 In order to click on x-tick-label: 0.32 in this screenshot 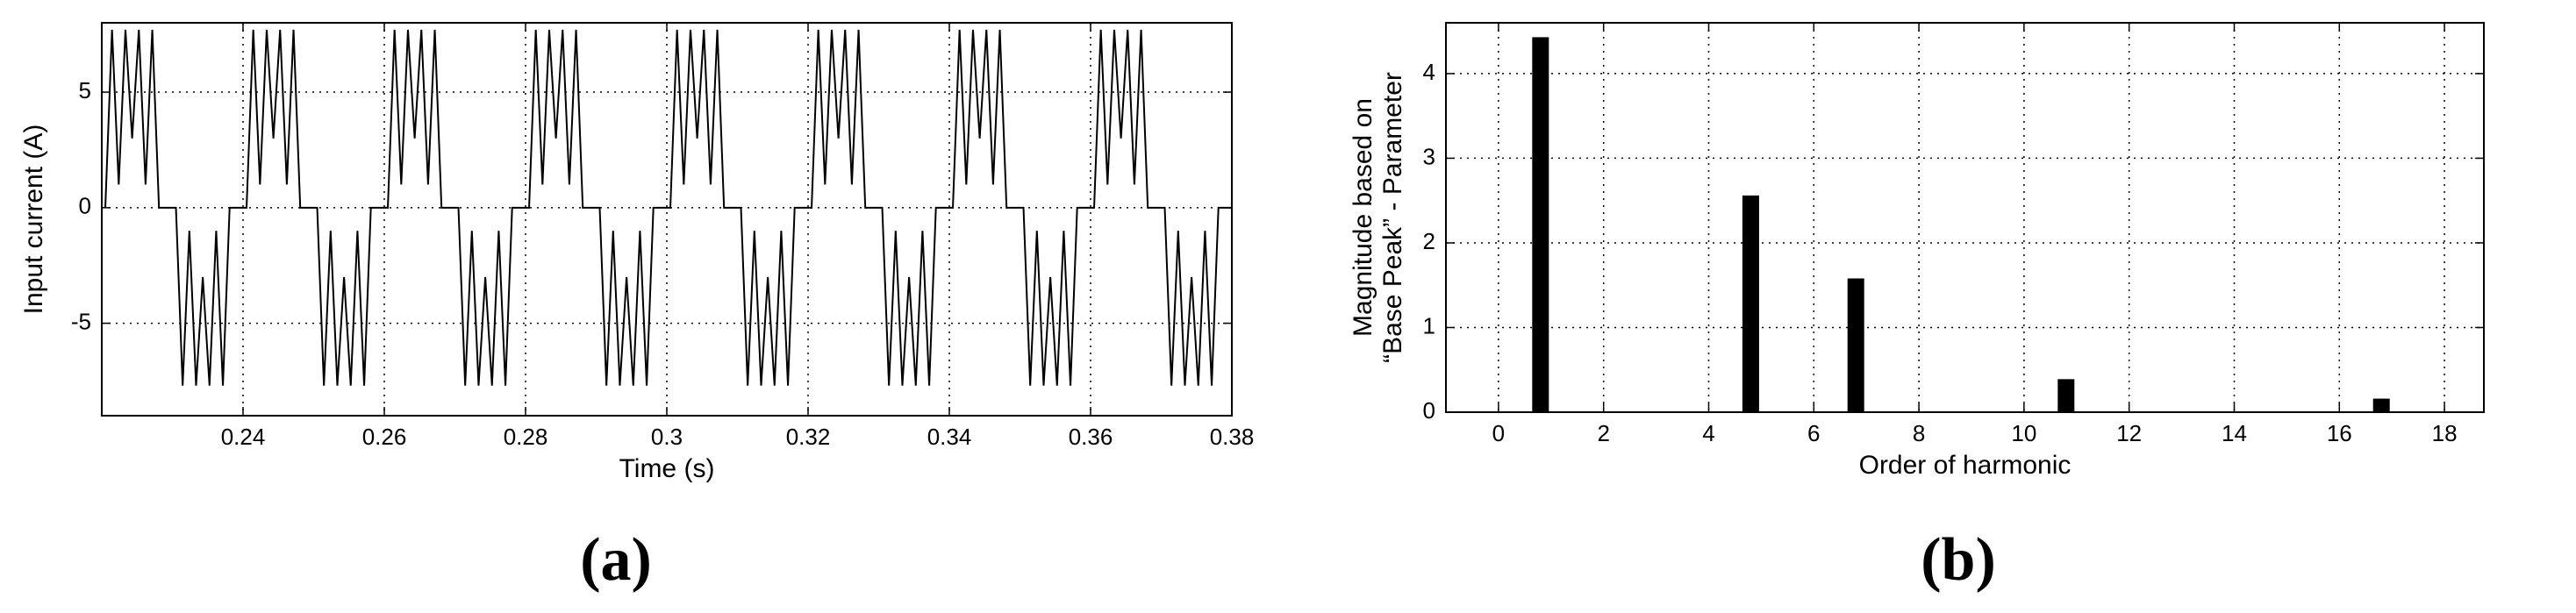, I will do `click(808, 437)`.